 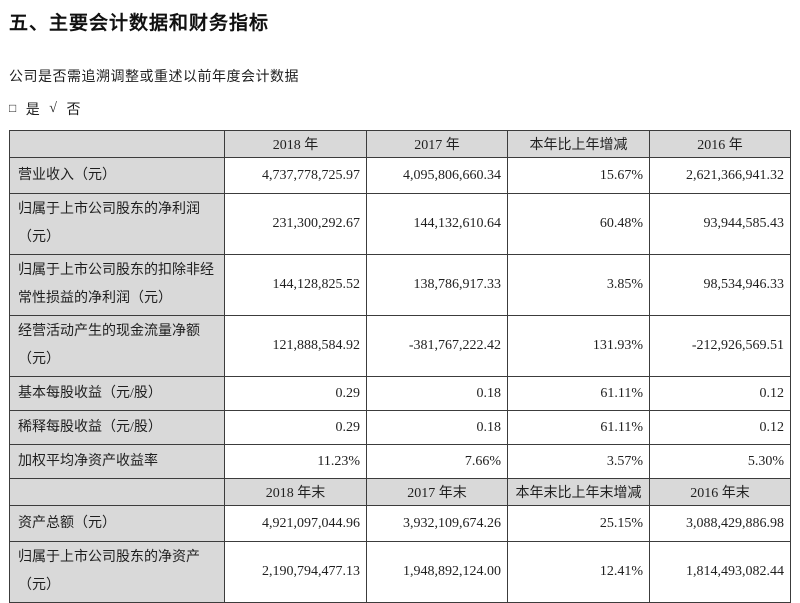 I want to click on cell-change: 25.15%, so click(x=578, y=523).